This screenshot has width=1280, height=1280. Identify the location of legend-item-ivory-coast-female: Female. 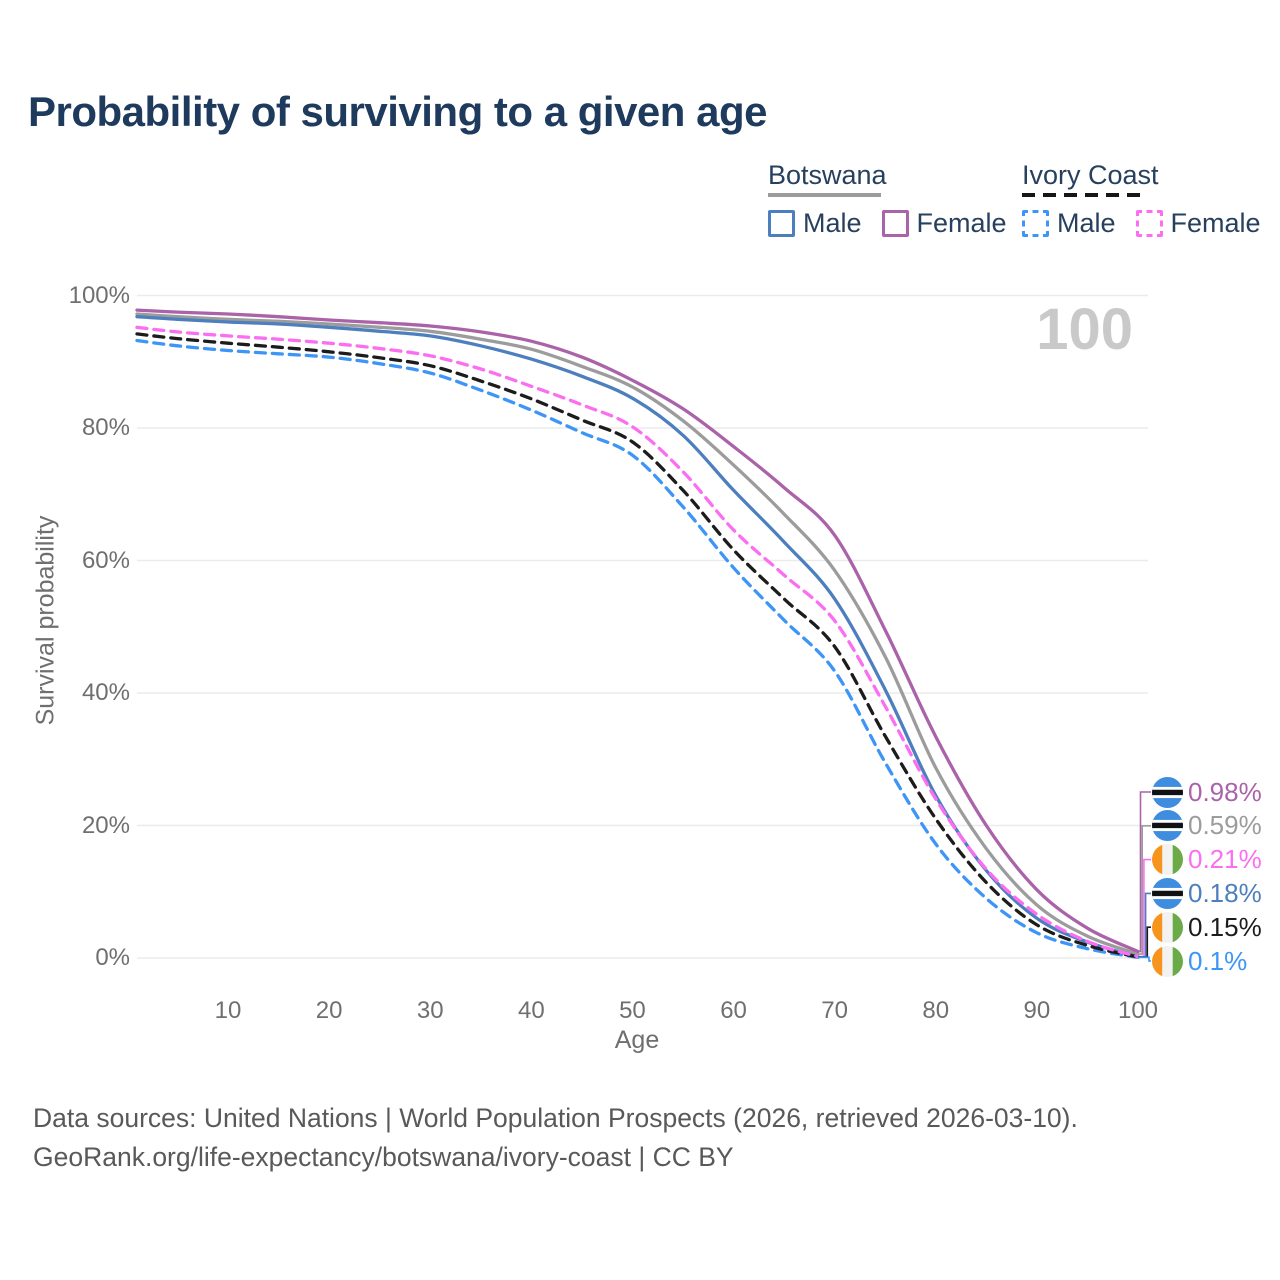
(1198, 223).